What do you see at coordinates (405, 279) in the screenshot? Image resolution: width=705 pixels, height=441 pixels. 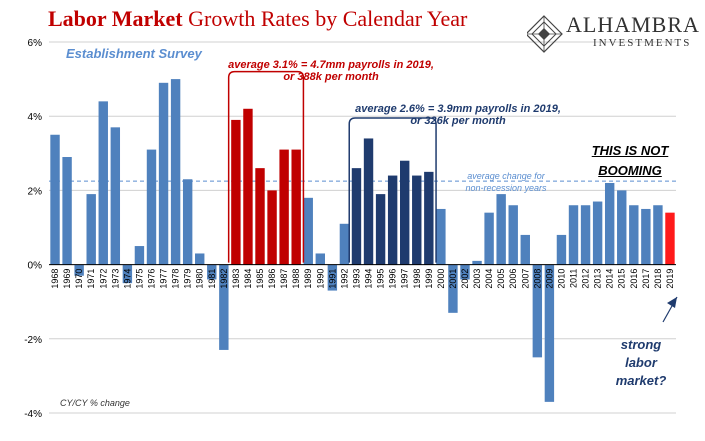 I see `x-tick-label: 1997` at bounding box center [405, 279].